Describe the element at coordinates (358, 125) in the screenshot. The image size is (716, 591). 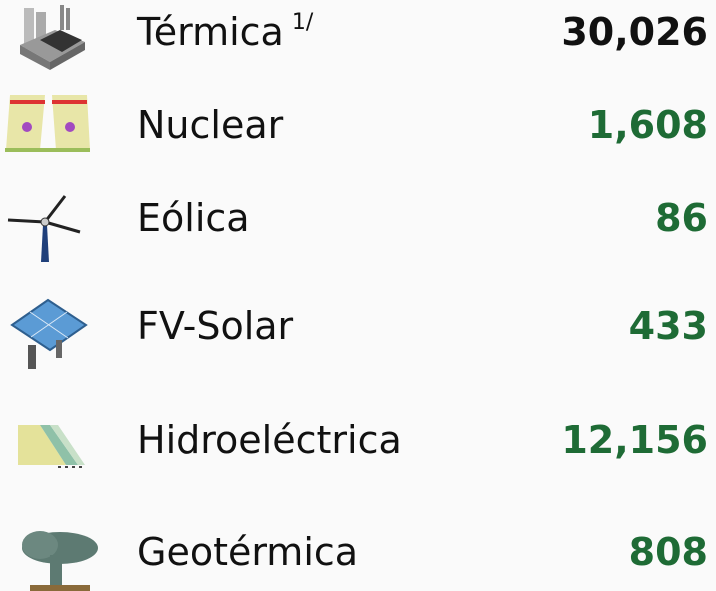
I see `row: Nuclear 1,608` at that location.